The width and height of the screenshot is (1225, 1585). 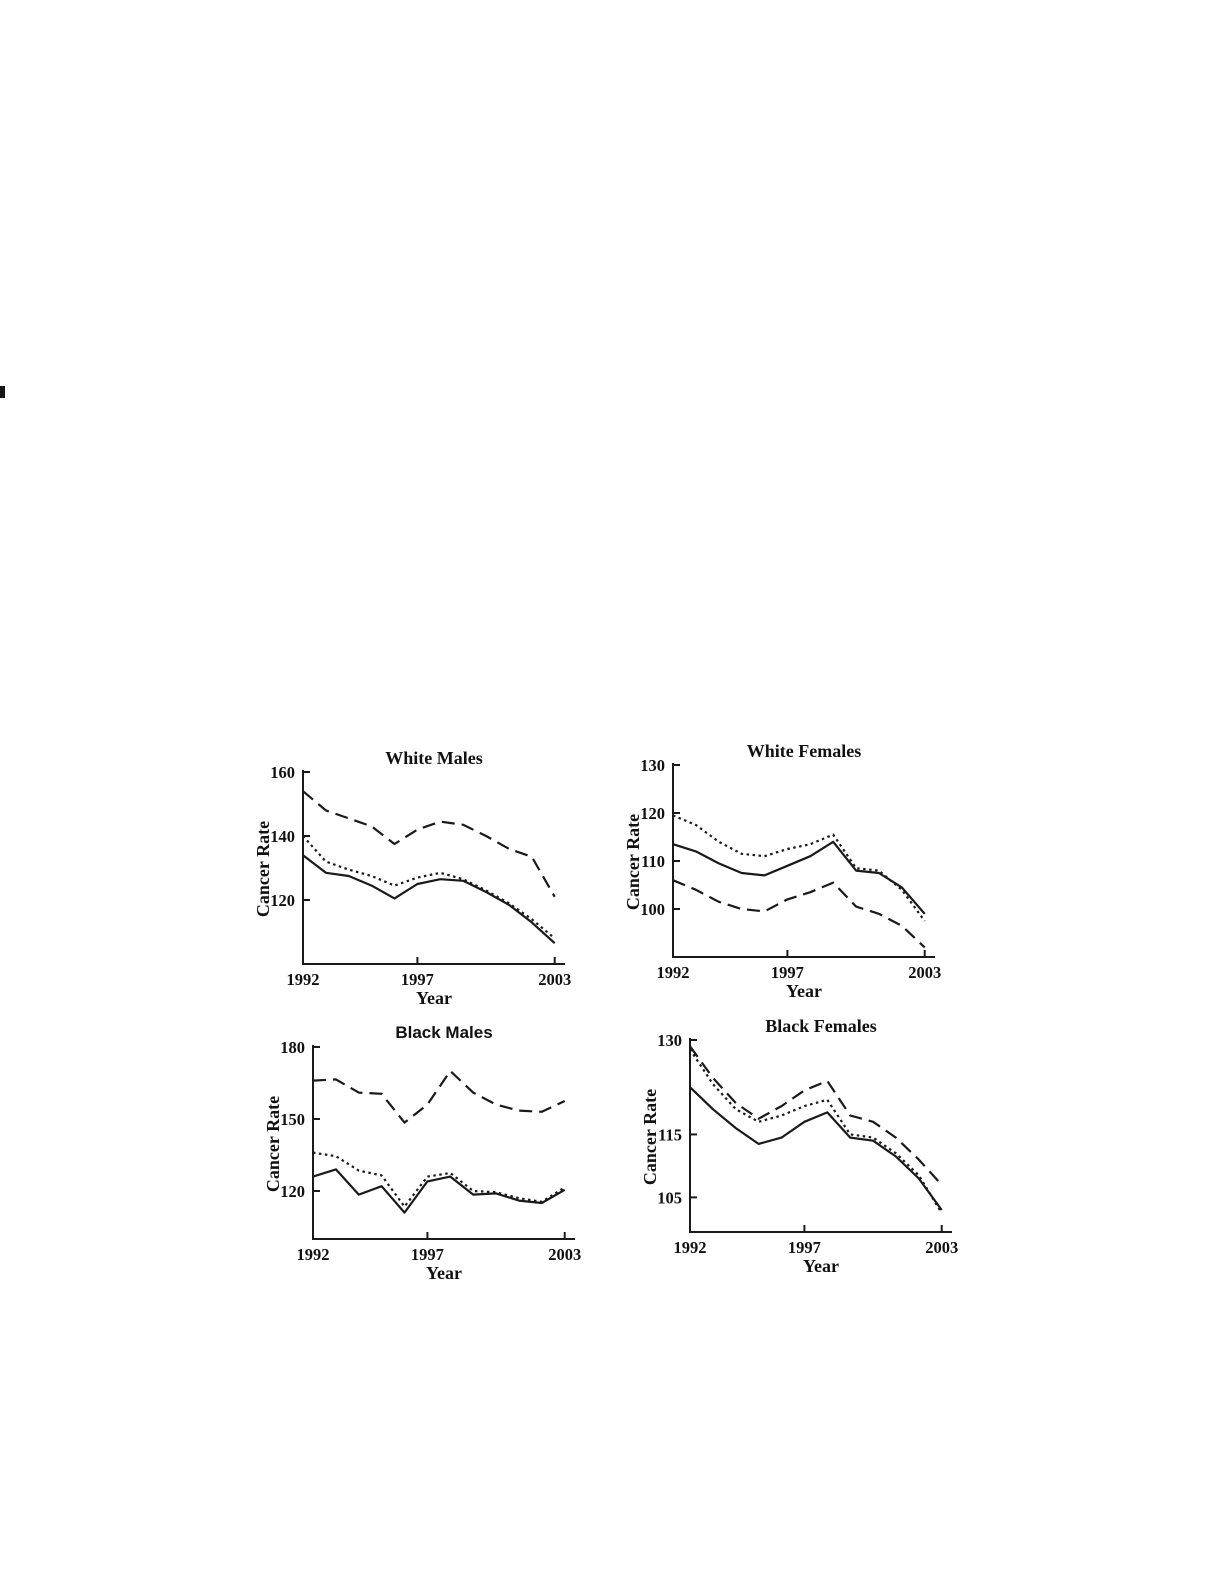 What do you see at coordinates (2, 392) in the screenshot?
I see `scan-artifact` at bounding box center [2, 392].